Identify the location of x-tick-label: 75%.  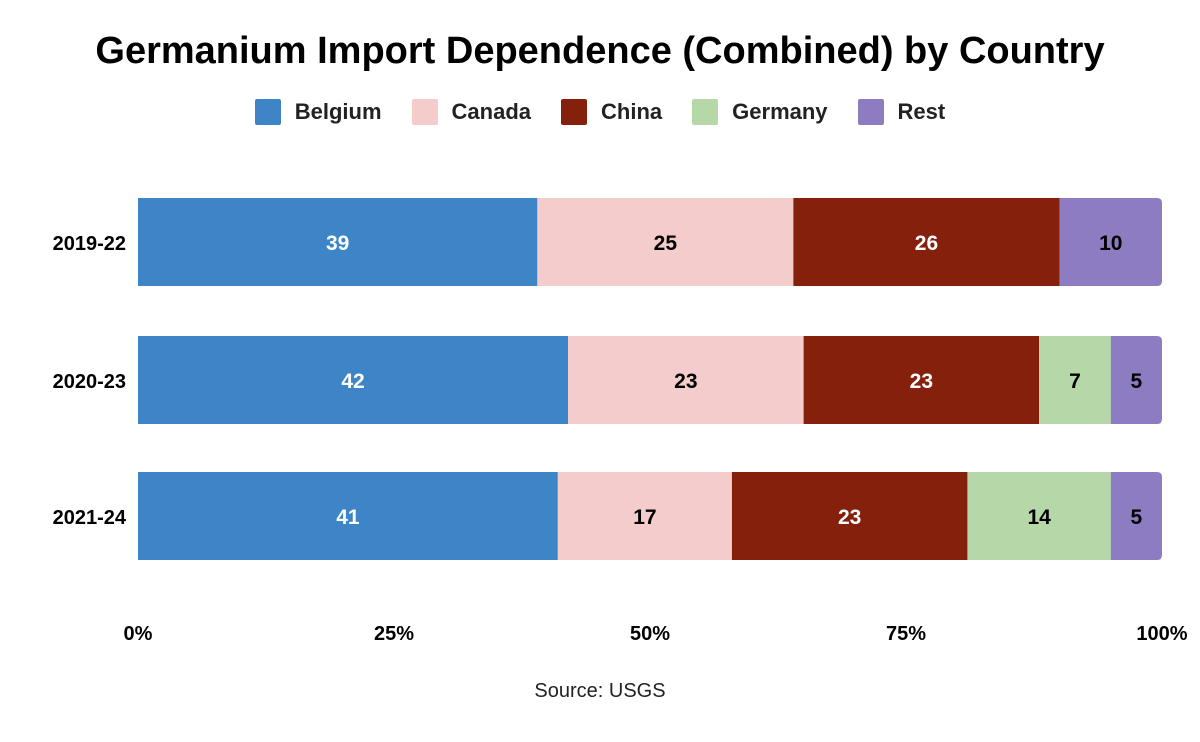
(906, 634).